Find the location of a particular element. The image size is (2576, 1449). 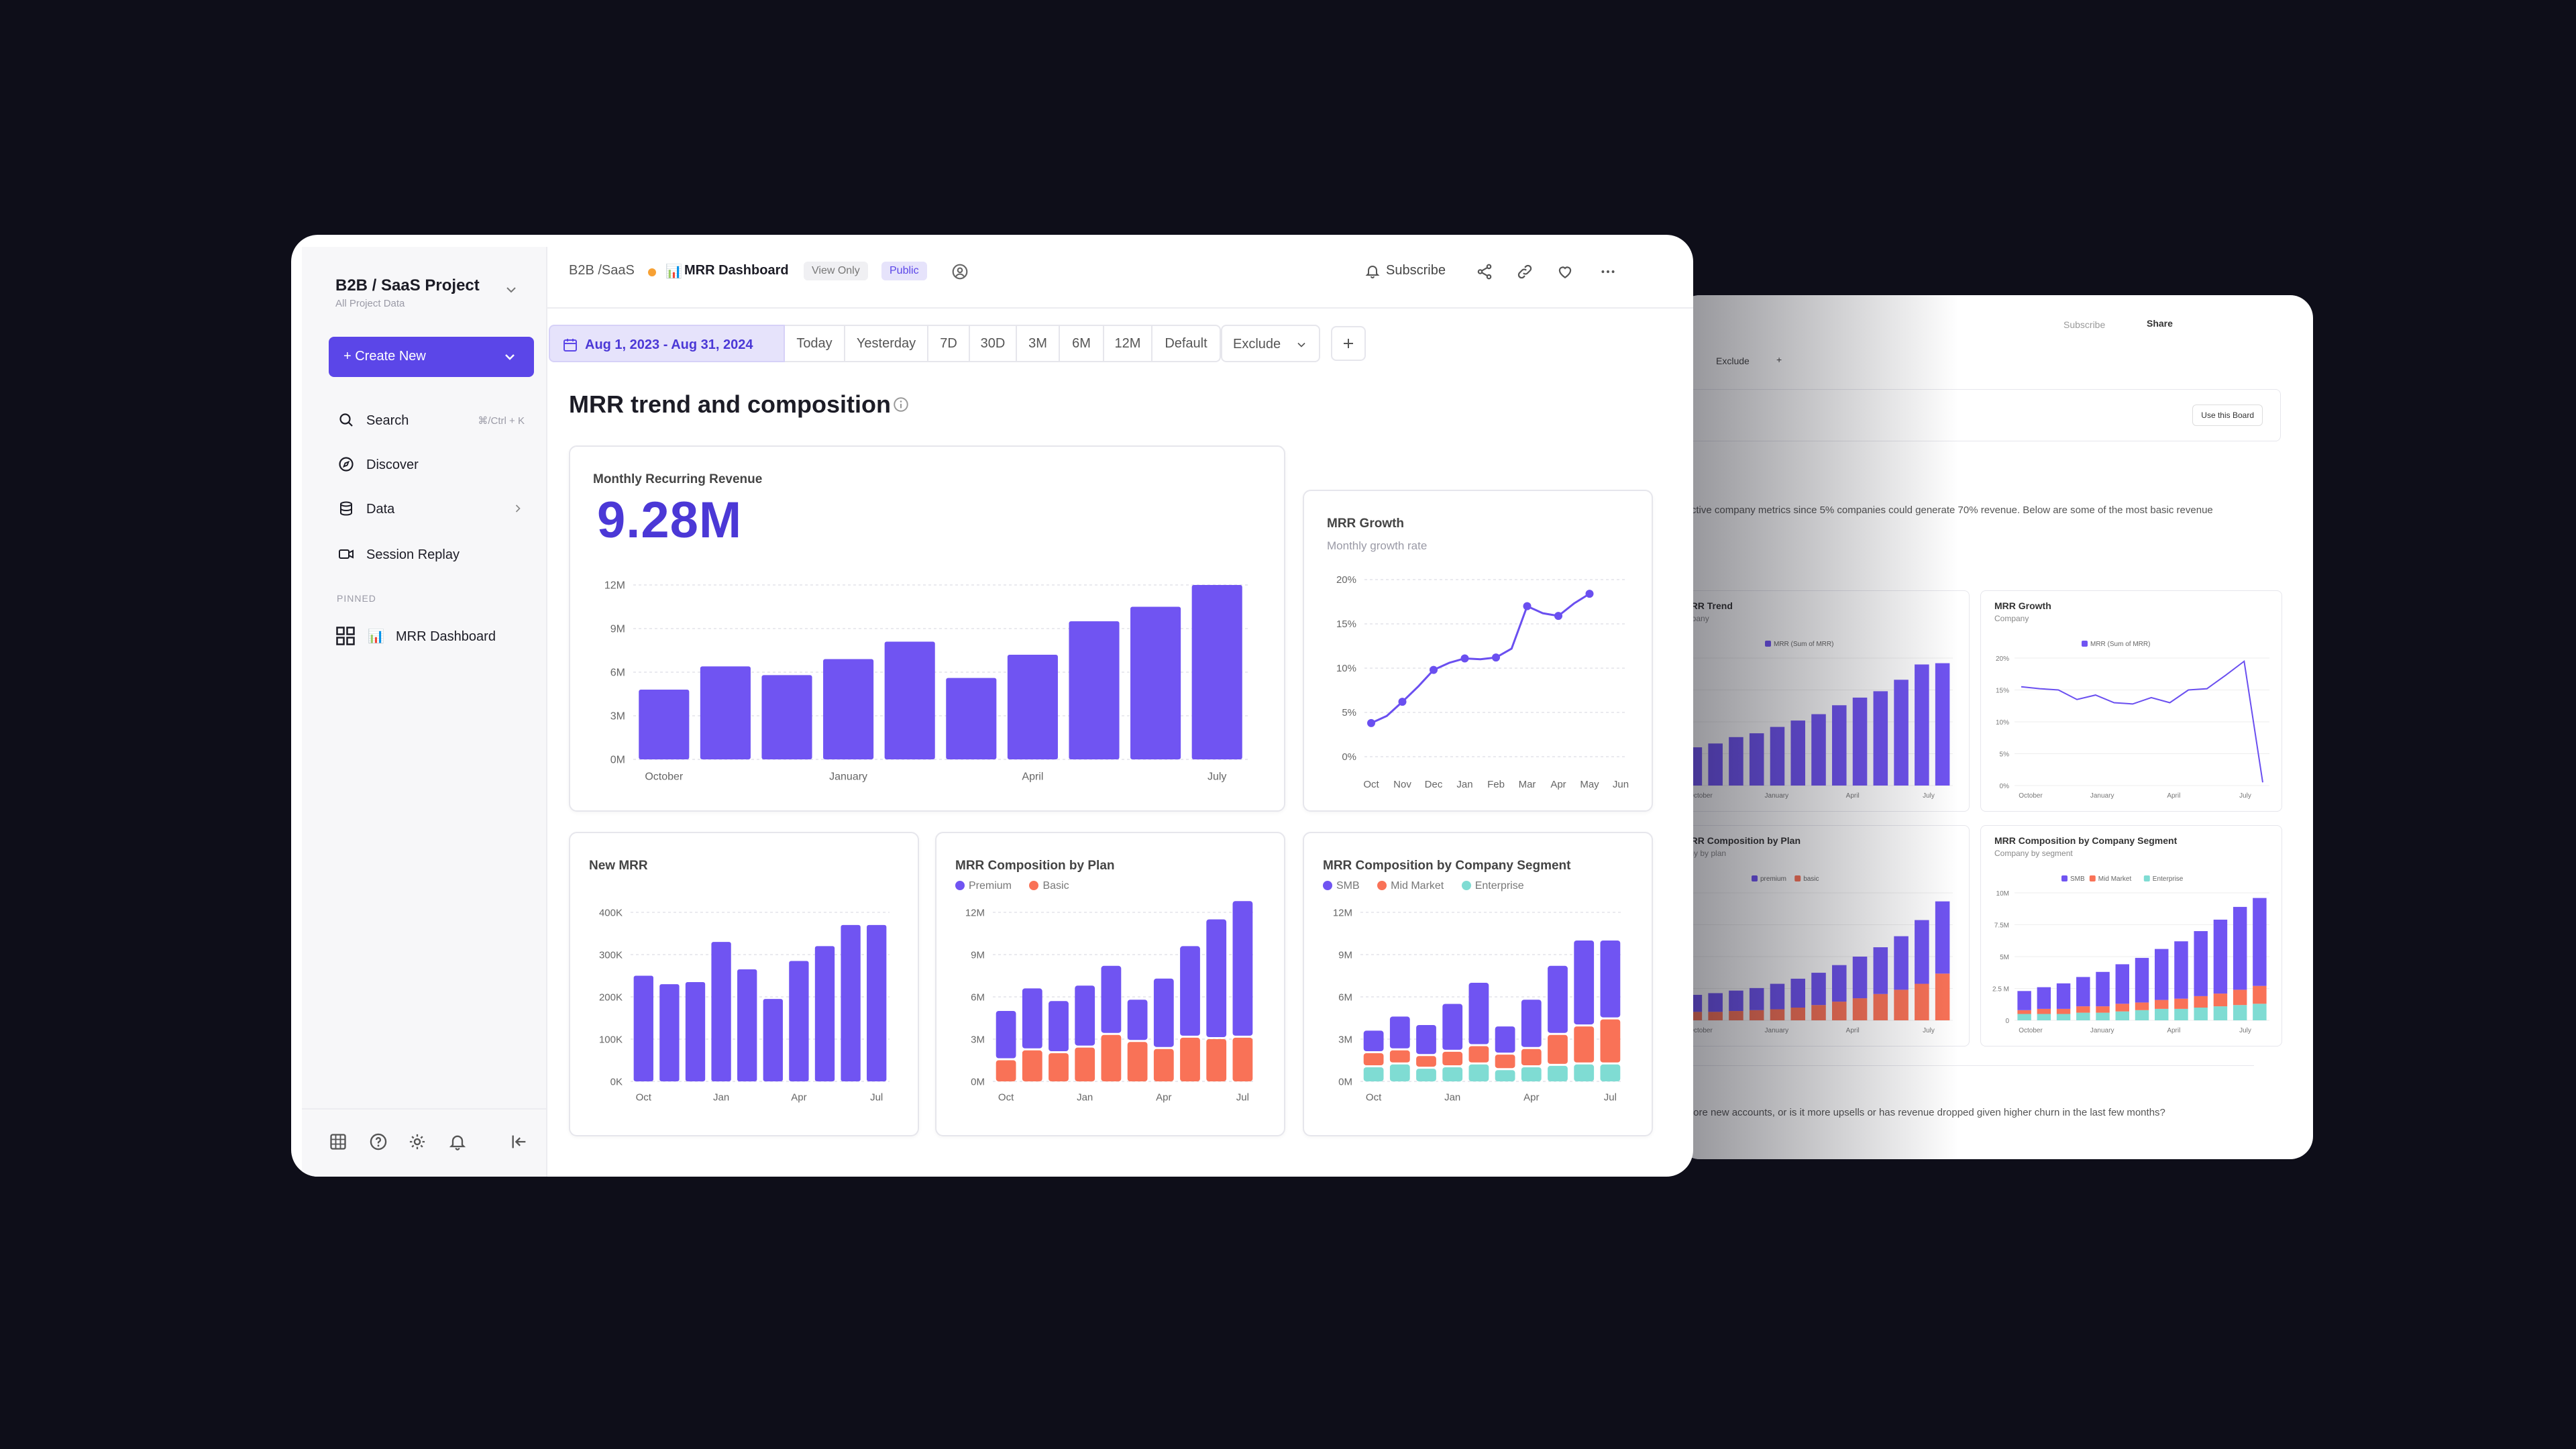

sidebar-item-label: Search is located at coordinates (387, 420).